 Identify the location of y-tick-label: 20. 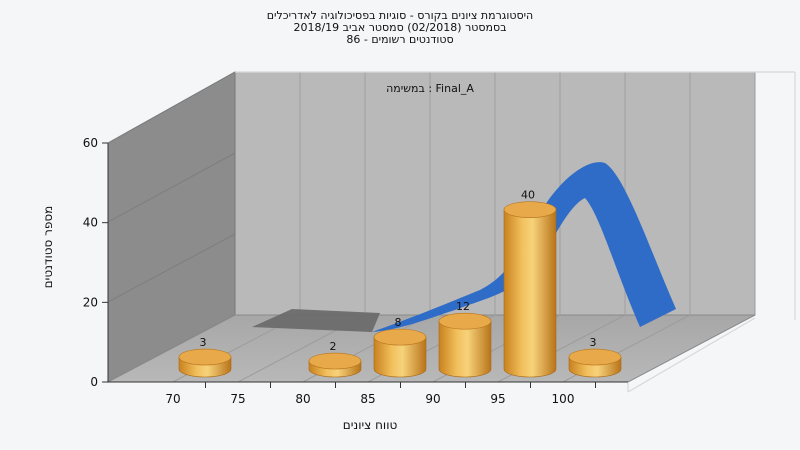
(90, 302).